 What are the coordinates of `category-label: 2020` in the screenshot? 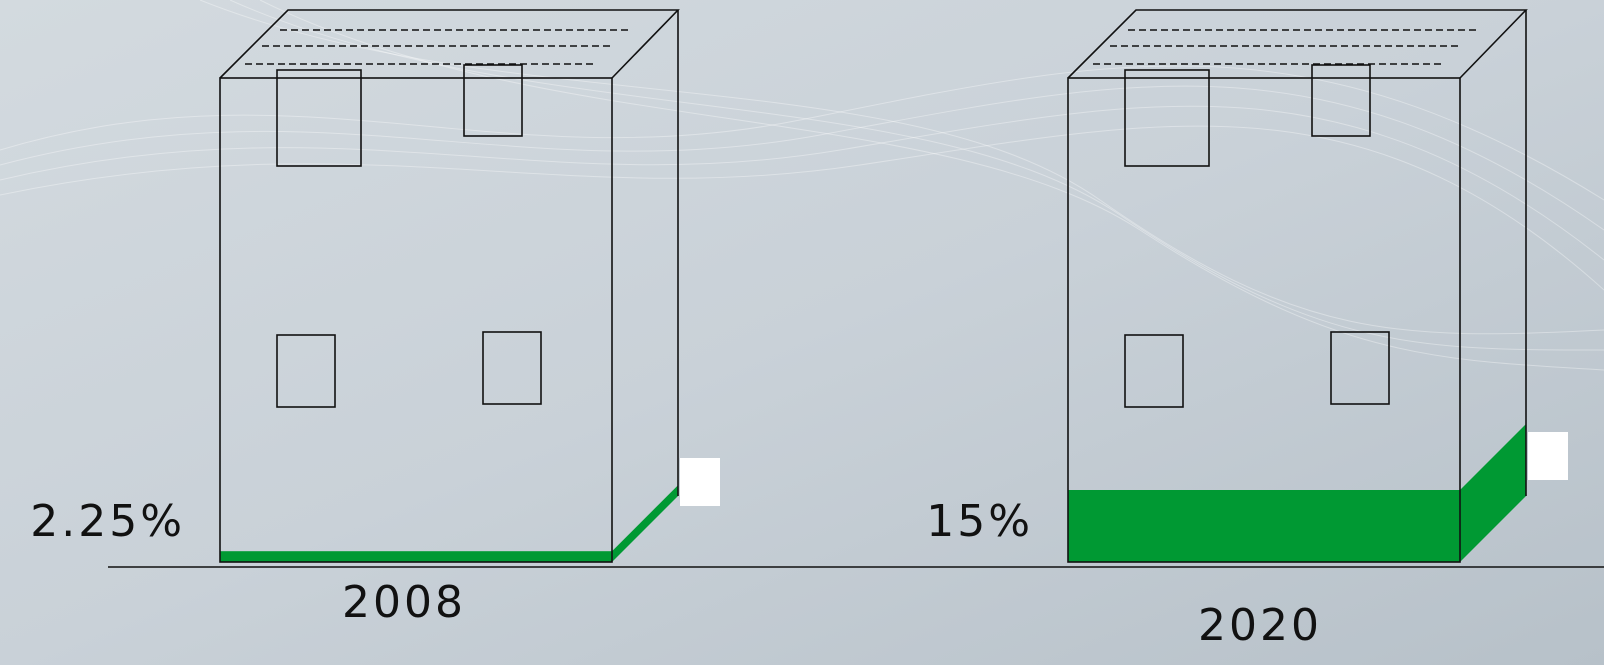 It's located at (1260, 625).